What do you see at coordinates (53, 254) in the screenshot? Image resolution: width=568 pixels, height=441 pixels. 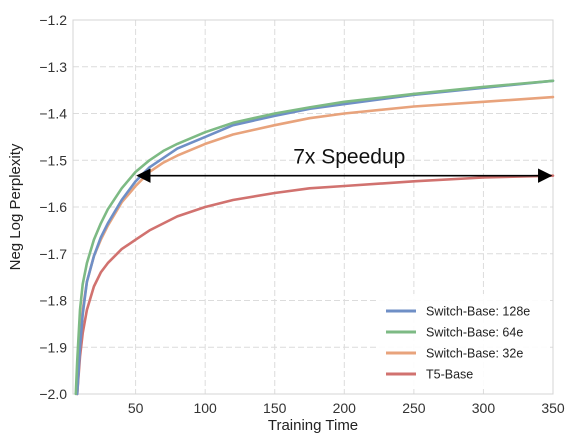 I see `y-tick-label: −1.7` at bounding box center [53, 254].